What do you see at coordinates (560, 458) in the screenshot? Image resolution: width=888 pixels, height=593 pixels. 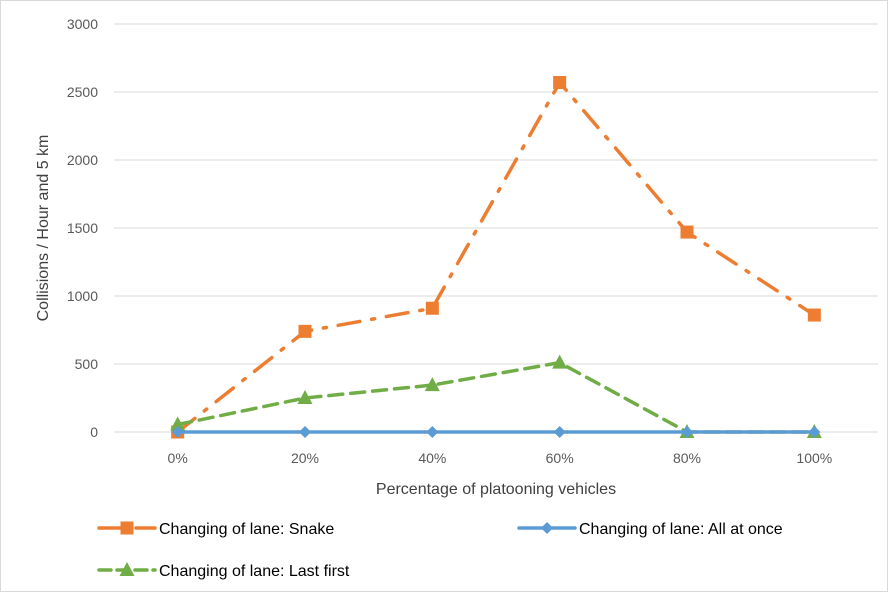 I see `x-tick-label: 60%` at bounding box center [560, 458].